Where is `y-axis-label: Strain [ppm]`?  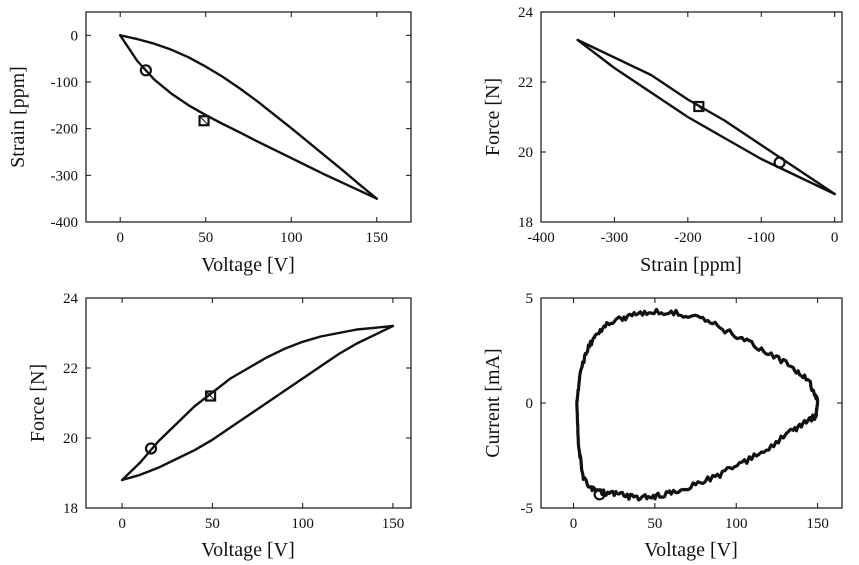
y-axis-label: Strain [ppm] is located at coordinates (18, 117).